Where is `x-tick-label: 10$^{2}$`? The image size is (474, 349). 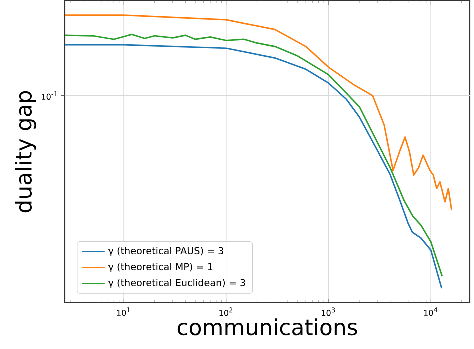 x-tick-label: 10$^{2}$ is located at coordinates (226, 312).